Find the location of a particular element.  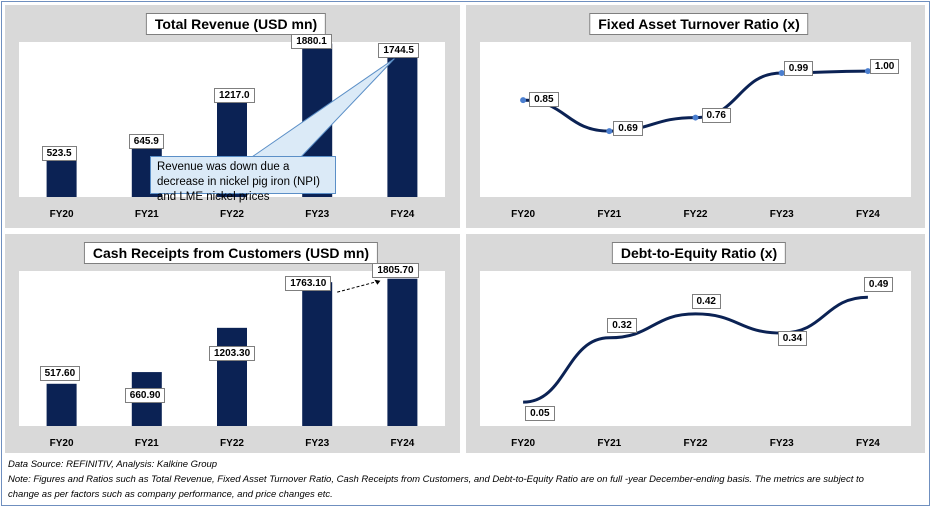

debt-to-equity-chart-svg is located at coordinates (695, 349).